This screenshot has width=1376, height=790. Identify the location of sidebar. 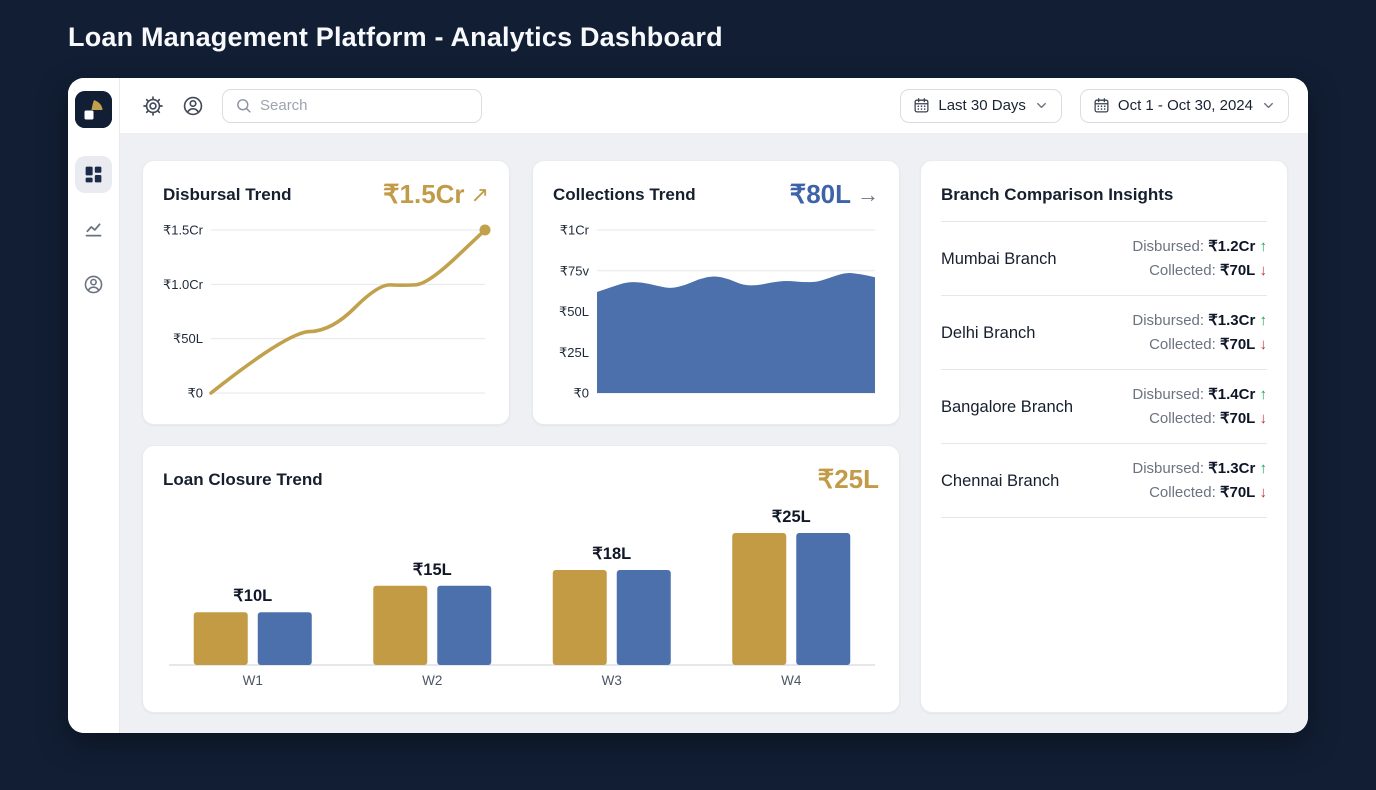
(94, 405).